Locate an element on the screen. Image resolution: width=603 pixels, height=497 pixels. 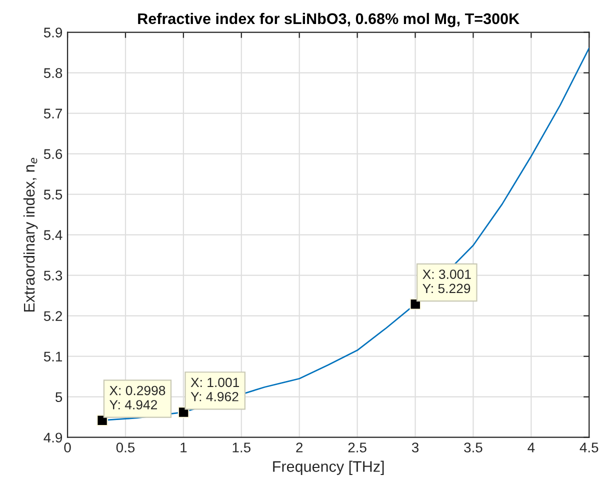
y-tick-label: 5.1 is located at coordinates (53, 357).